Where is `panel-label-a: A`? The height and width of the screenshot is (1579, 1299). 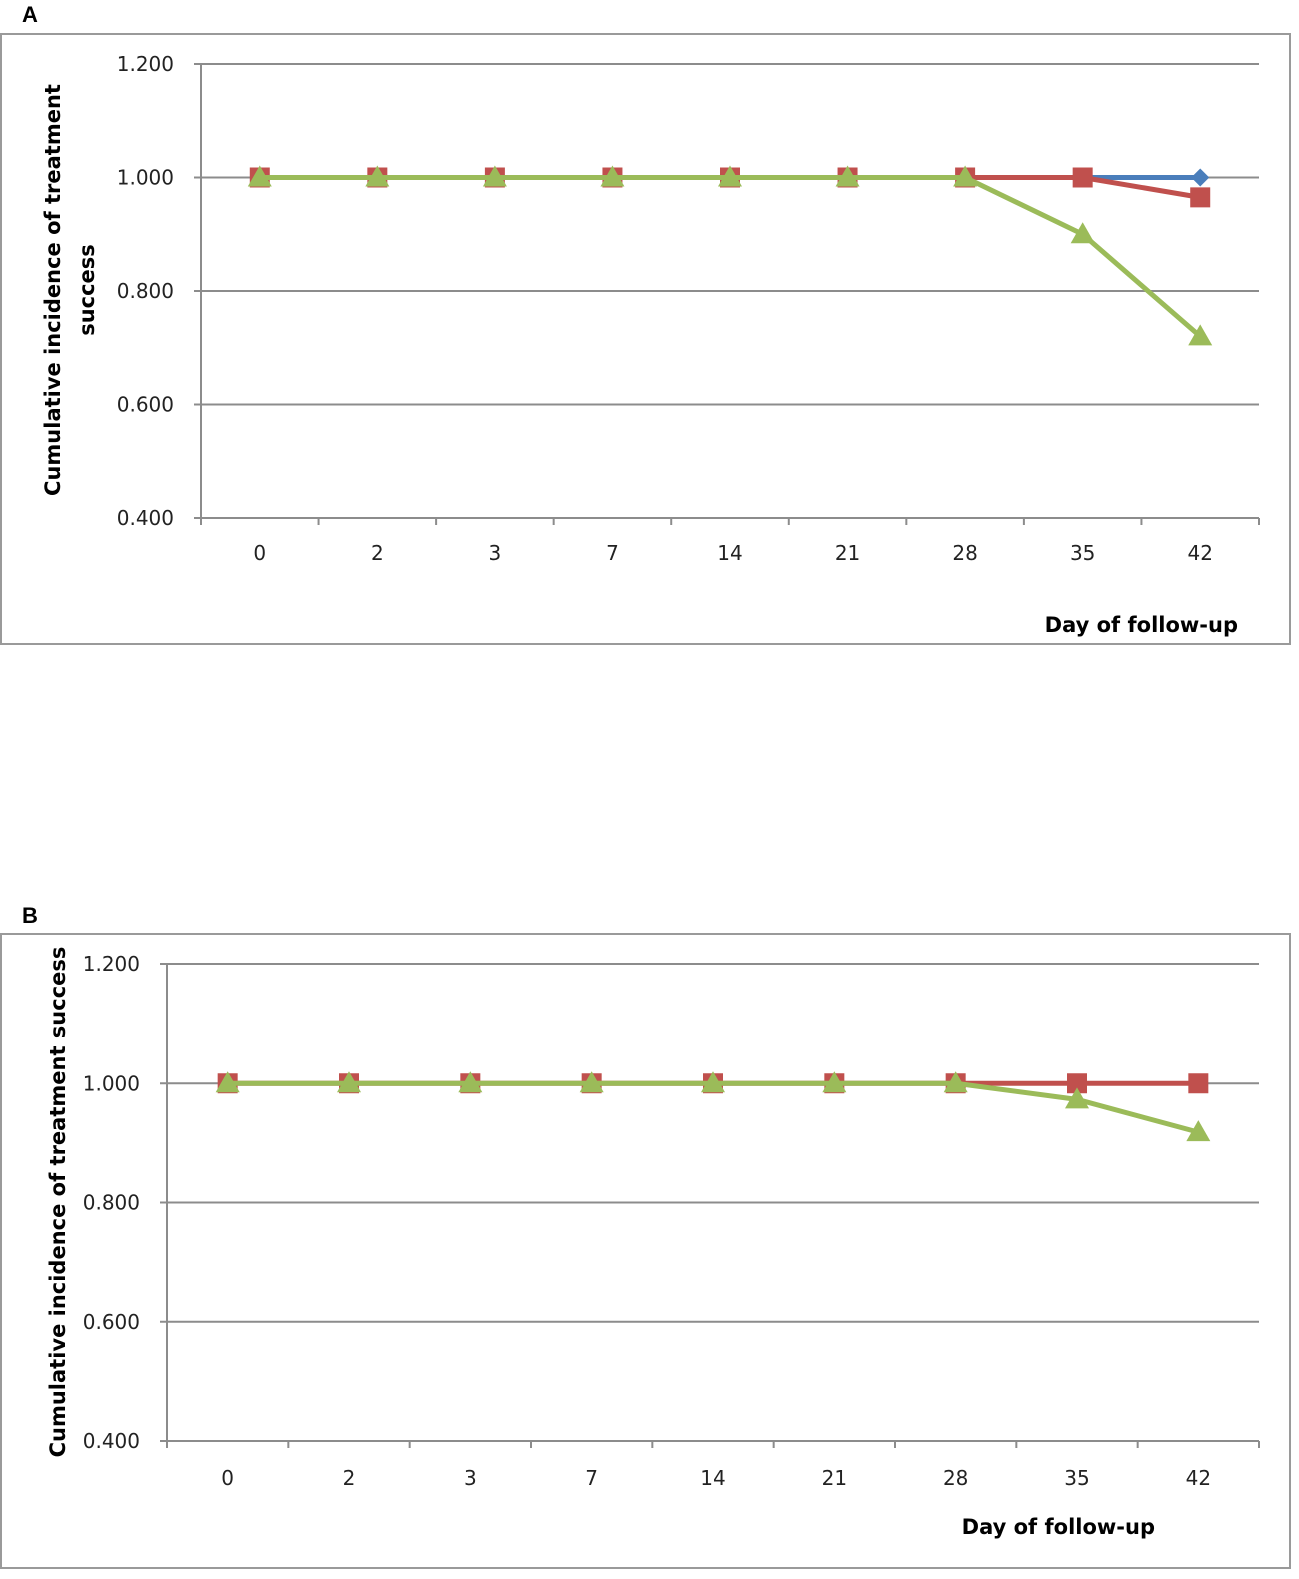 panel-label-a: A is located at coordinates (30, 14).